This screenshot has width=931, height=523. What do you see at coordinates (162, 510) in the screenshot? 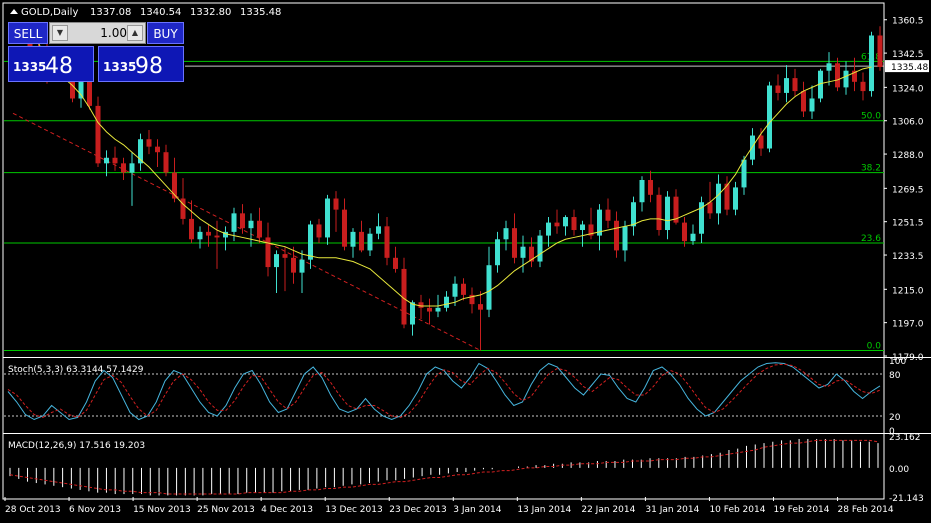
I see `time-tick-label: 15 Nov 2013` at bounding box center [162, 510].